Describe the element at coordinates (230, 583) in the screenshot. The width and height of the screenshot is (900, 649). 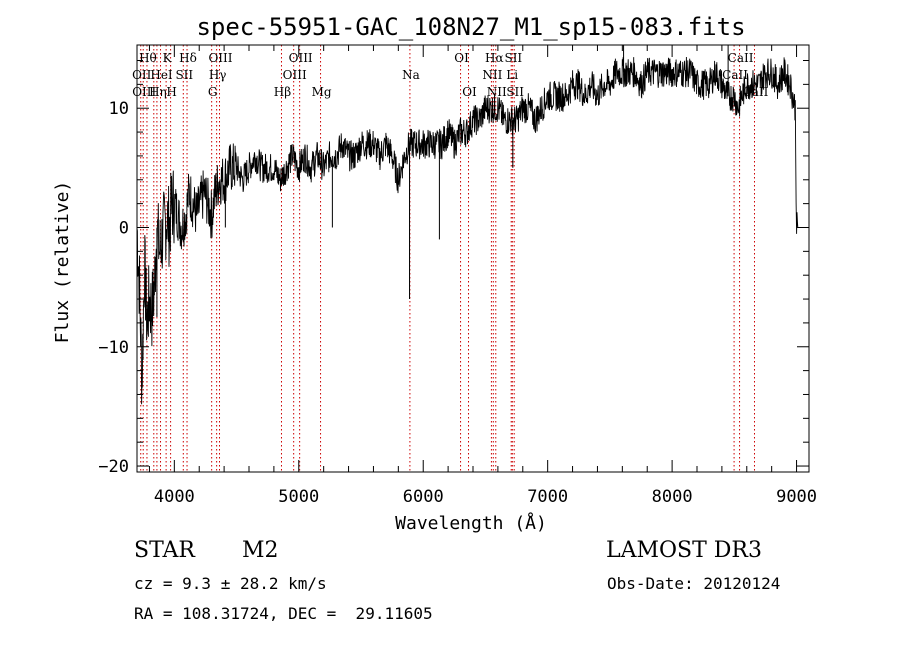
I see `redshift-value: cz = 9.3 ± 28.2 km/s` at that location.